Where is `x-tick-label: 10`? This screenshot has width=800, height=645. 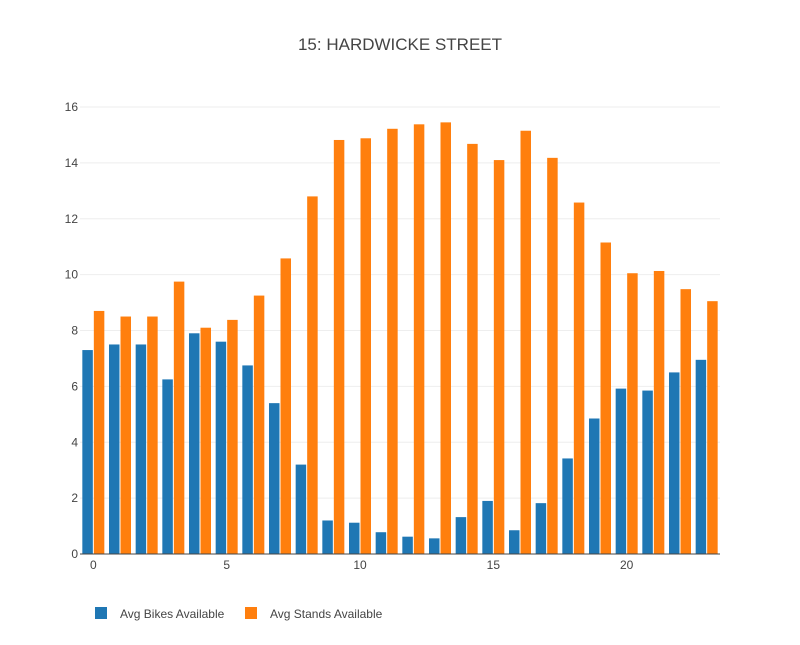 x-tick-label: 10 is located at coordinates (360, 565).